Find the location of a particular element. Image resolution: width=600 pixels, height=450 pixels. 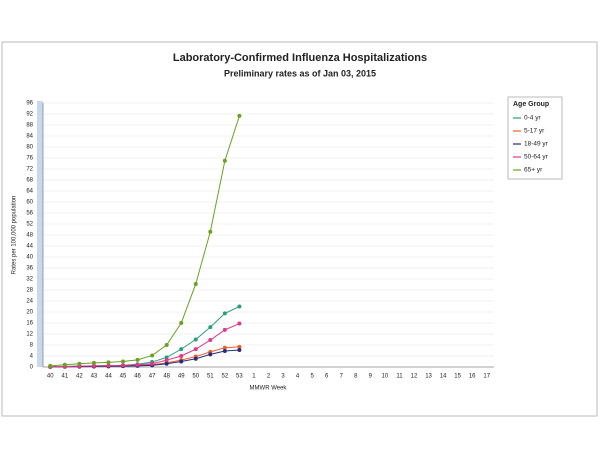

legend-title: Age Group is located at coordinates (531, 104).